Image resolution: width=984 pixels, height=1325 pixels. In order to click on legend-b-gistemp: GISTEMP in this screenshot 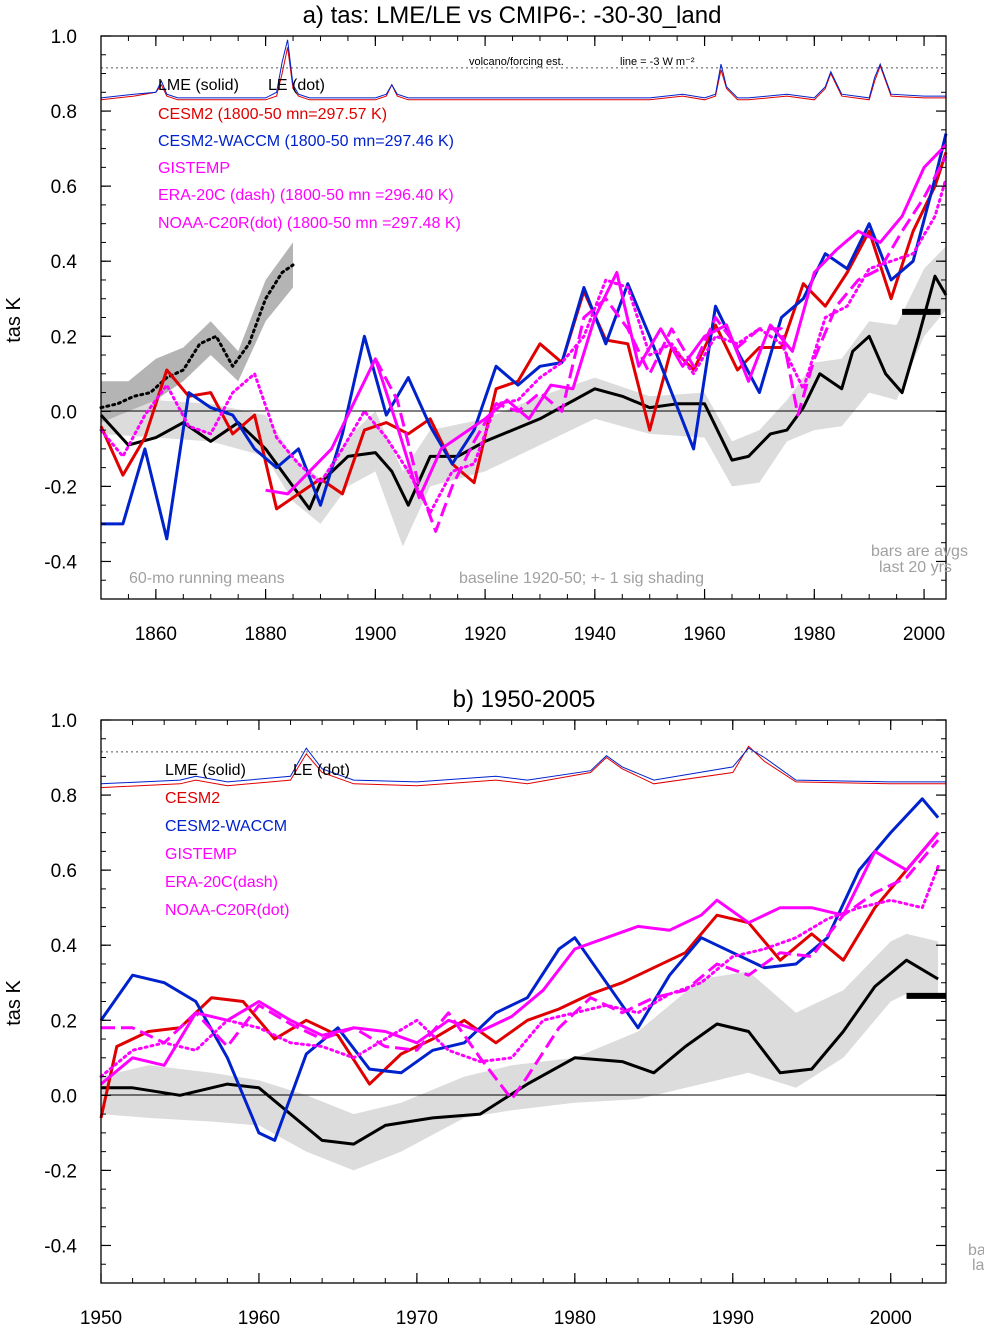, I will do `click(201, 854)`.